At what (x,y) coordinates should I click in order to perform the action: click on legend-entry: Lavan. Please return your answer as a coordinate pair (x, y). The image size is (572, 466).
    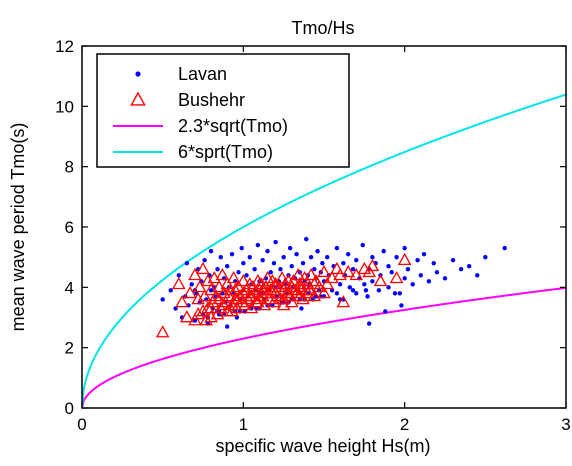
    Looking at the image, I should click on (181, 74).